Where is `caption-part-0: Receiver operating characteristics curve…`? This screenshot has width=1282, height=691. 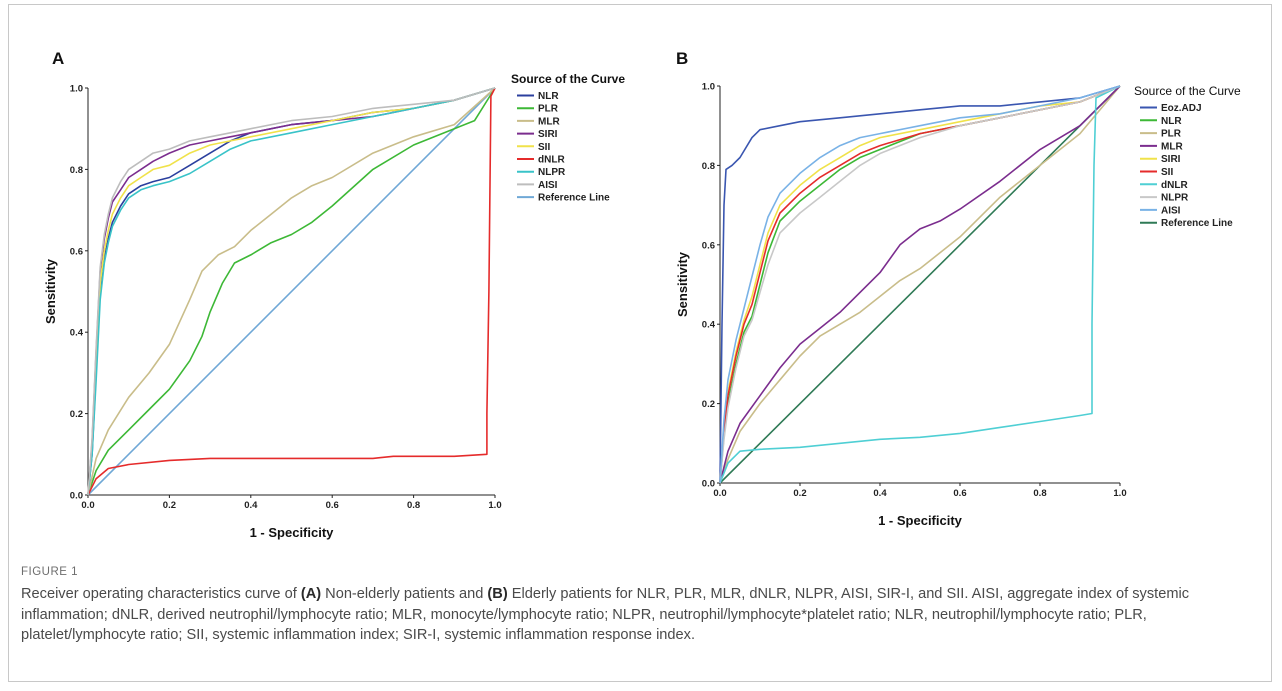 caption-part-0: Receiver operating characteristics curve… is located at coordinates (161, 594).